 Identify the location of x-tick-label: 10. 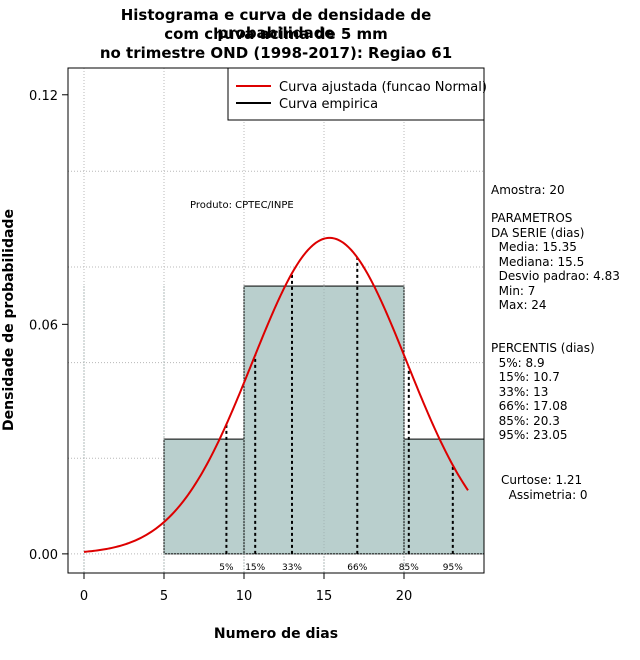
(244, 596).